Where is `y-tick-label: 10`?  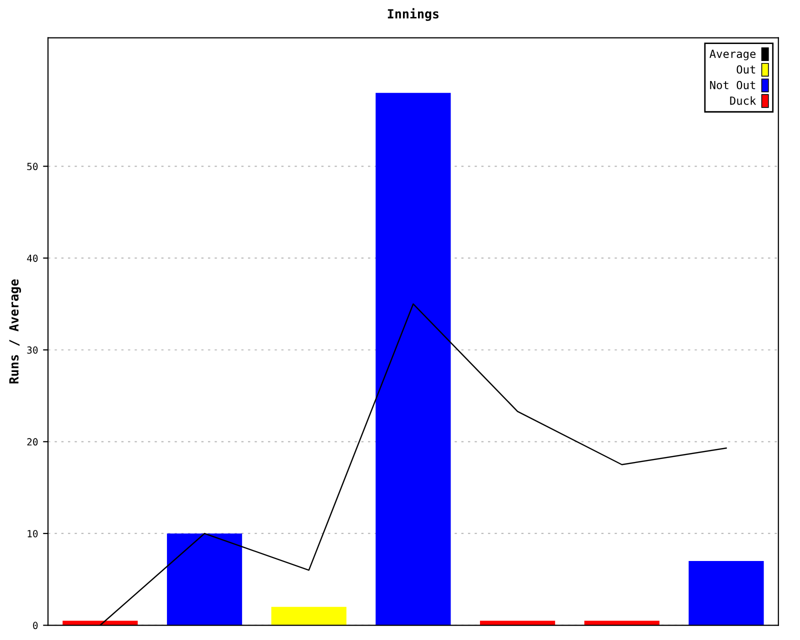
y-tick-label: 10 is located at coordinates (33, 534).